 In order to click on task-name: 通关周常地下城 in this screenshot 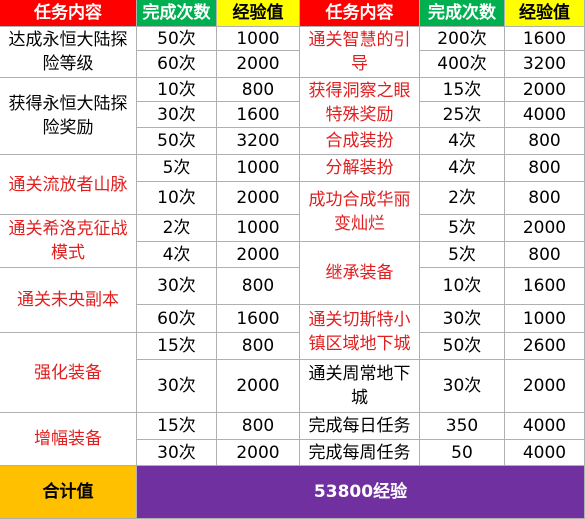, I will do `click(360, 386)`.